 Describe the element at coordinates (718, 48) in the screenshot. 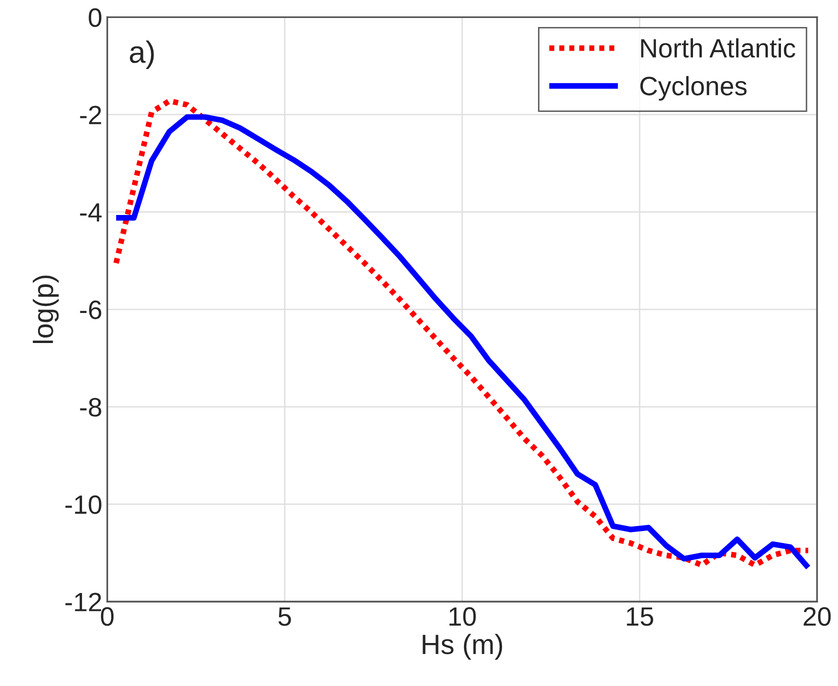

I see `legend-label: North Atlantic` at that location.